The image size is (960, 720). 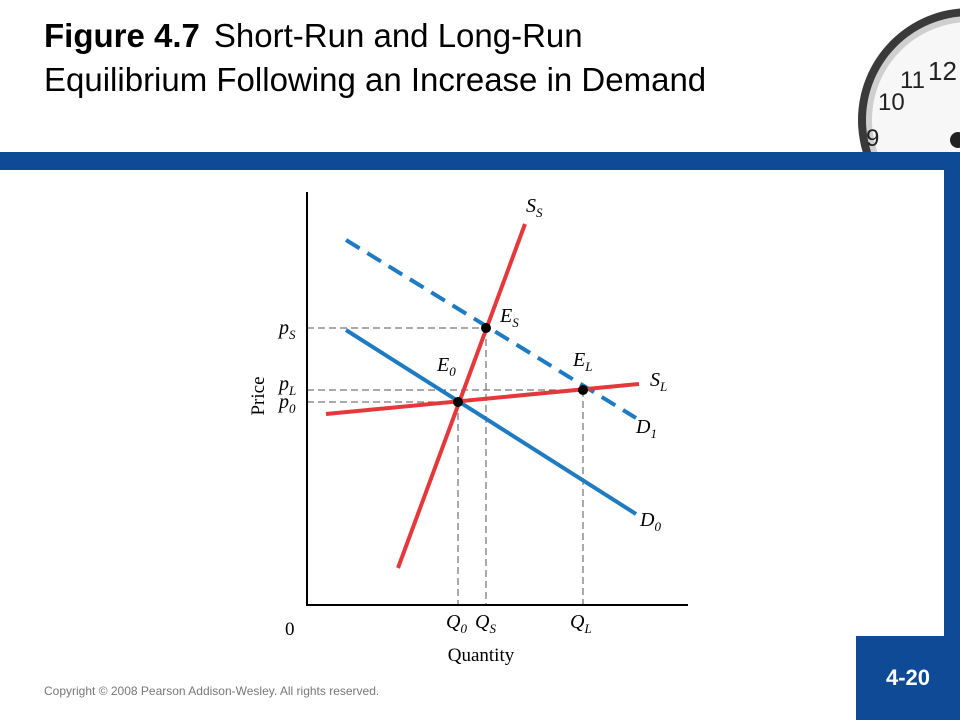 What do you see at coordinates (912, 80) in the screenshot?
I see `clock-numeral-11: 11` at bounding box center [912, 80].